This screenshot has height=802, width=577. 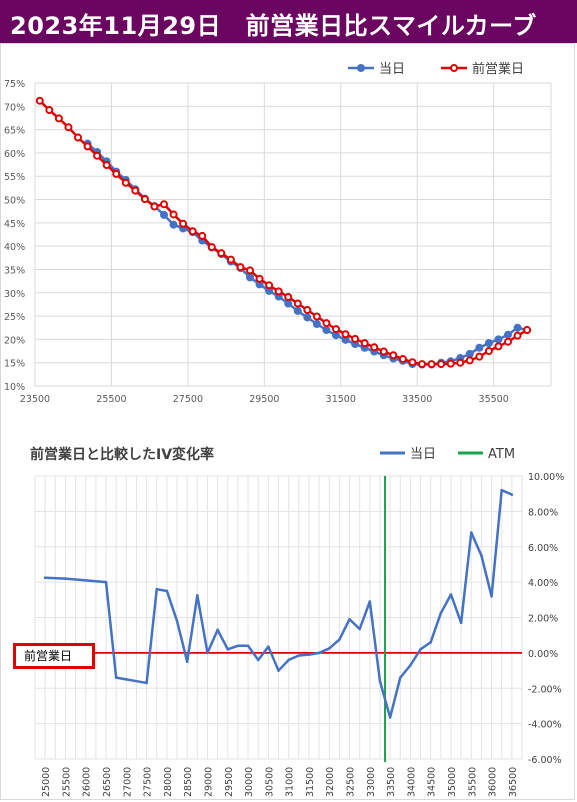 I want to click on x-tick-label: 34500, so click(x=432, y=782).